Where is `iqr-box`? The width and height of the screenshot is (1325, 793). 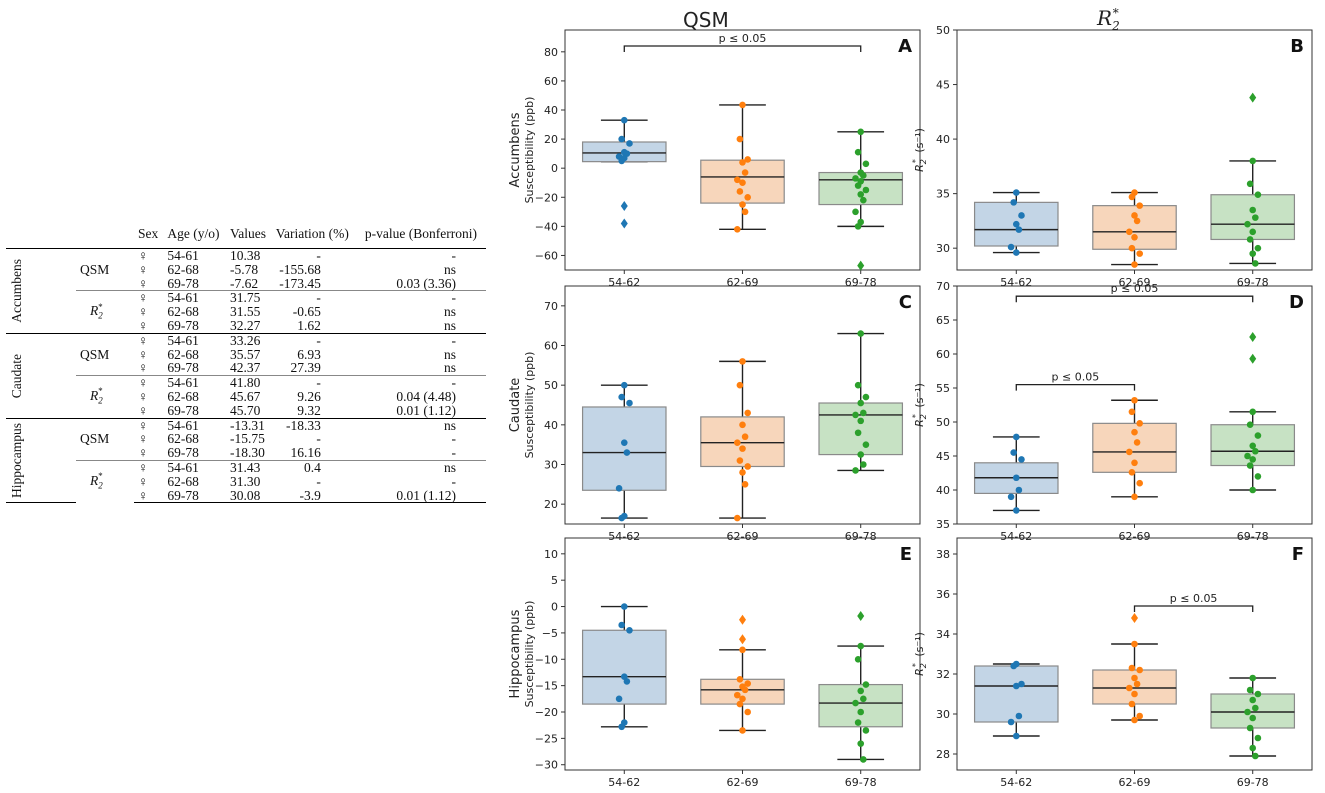 iqr-box is located at coordinates (1253, 711).